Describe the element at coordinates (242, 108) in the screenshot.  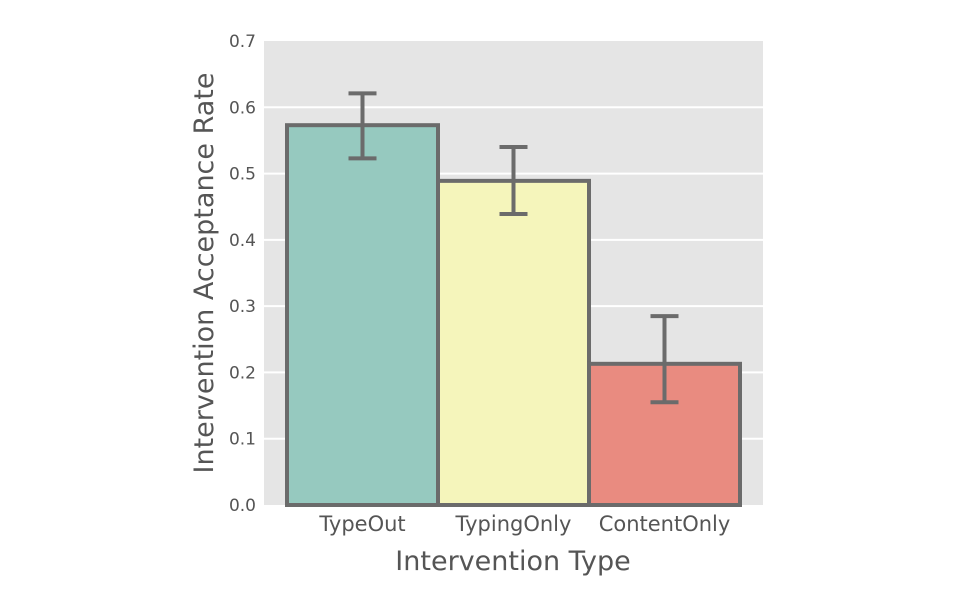
I see `y-tick-label: 0.6` at that location.